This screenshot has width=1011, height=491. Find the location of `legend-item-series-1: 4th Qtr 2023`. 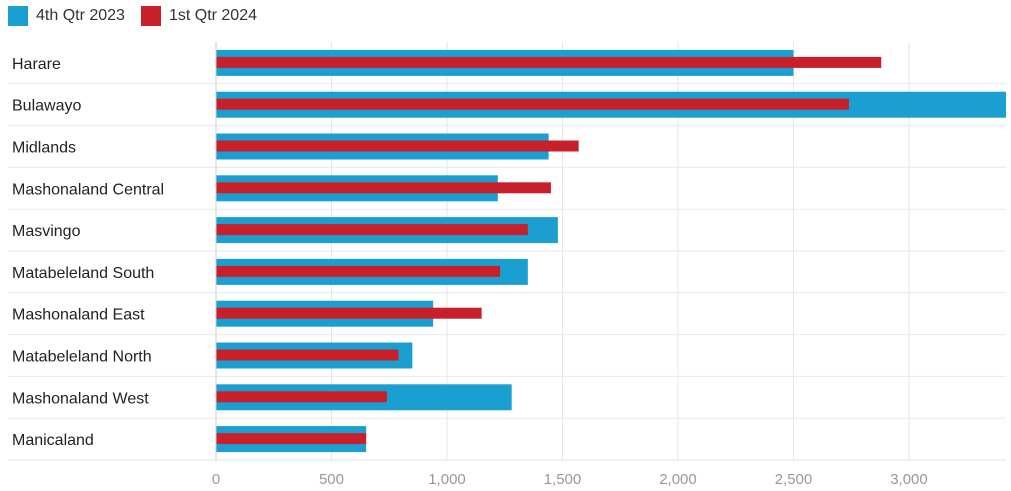

legend-item-series-1: 4th Qtr 2023 is located at coordinates (66, 16).